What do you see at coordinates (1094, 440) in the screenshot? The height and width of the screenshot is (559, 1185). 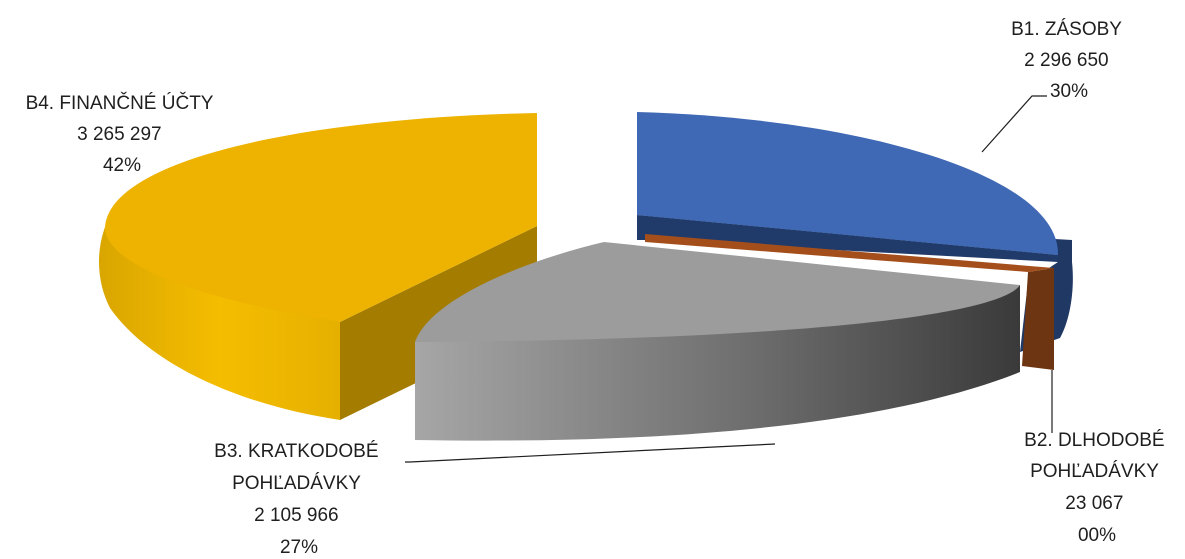 I see `b2-name-line1: B2. DLHODOBÉ` at bounding box center [1094, 440].